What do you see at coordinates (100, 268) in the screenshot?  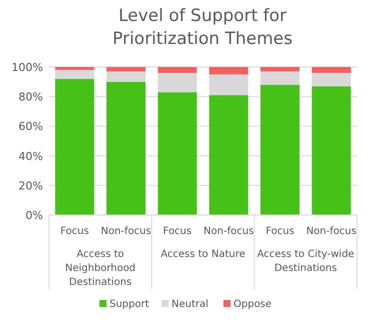 I see `text: Access to Neighborhood Destinations` at bounding box center [100, 268].